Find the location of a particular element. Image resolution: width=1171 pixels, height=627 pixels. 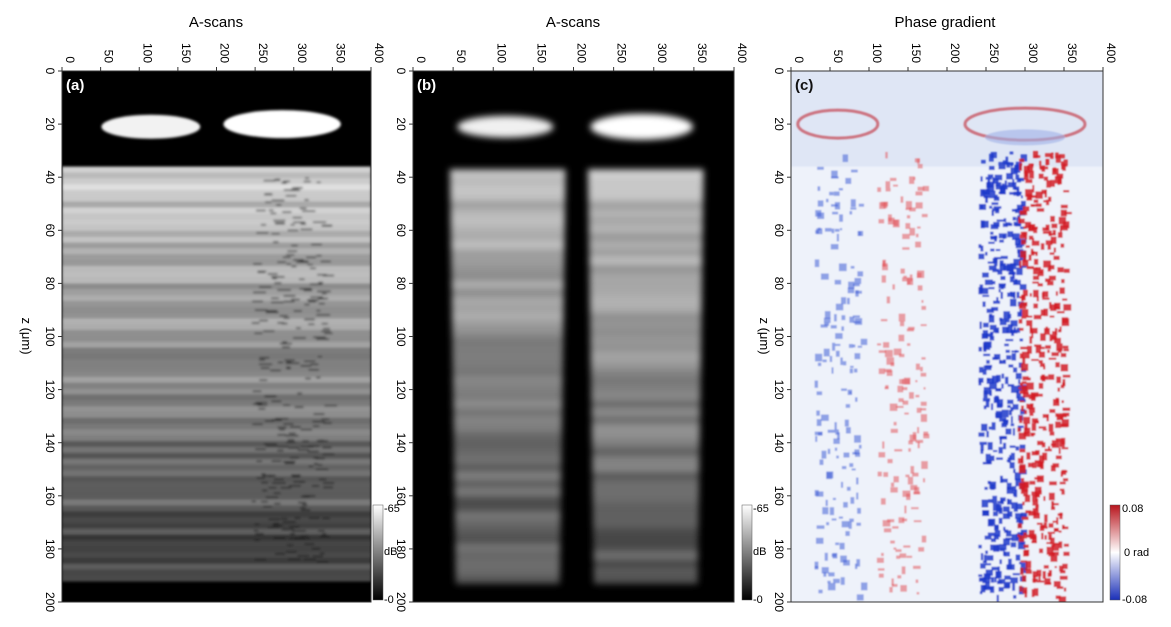

colorbar-max-label: 0.08 is located at coordinates (1132, 509).